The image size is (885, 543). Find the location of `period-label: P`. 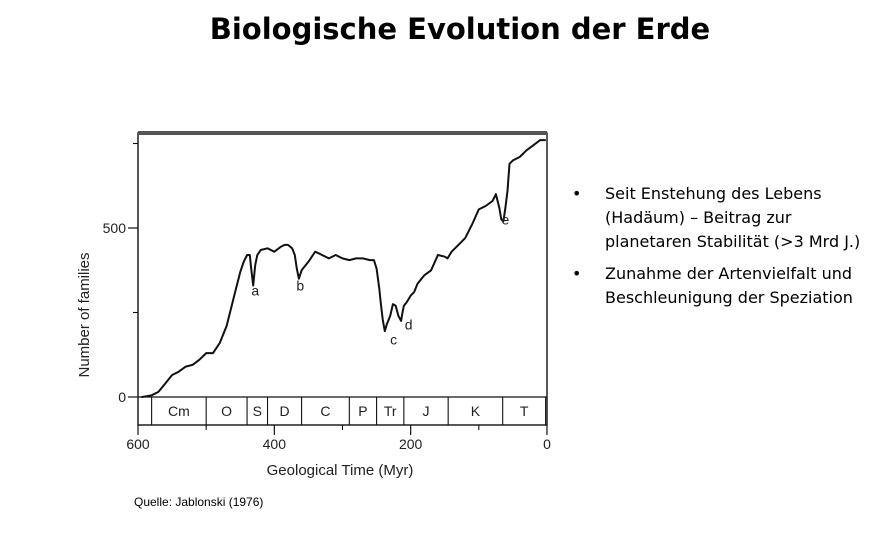

period-label: P is located at coordinates (362, 411).